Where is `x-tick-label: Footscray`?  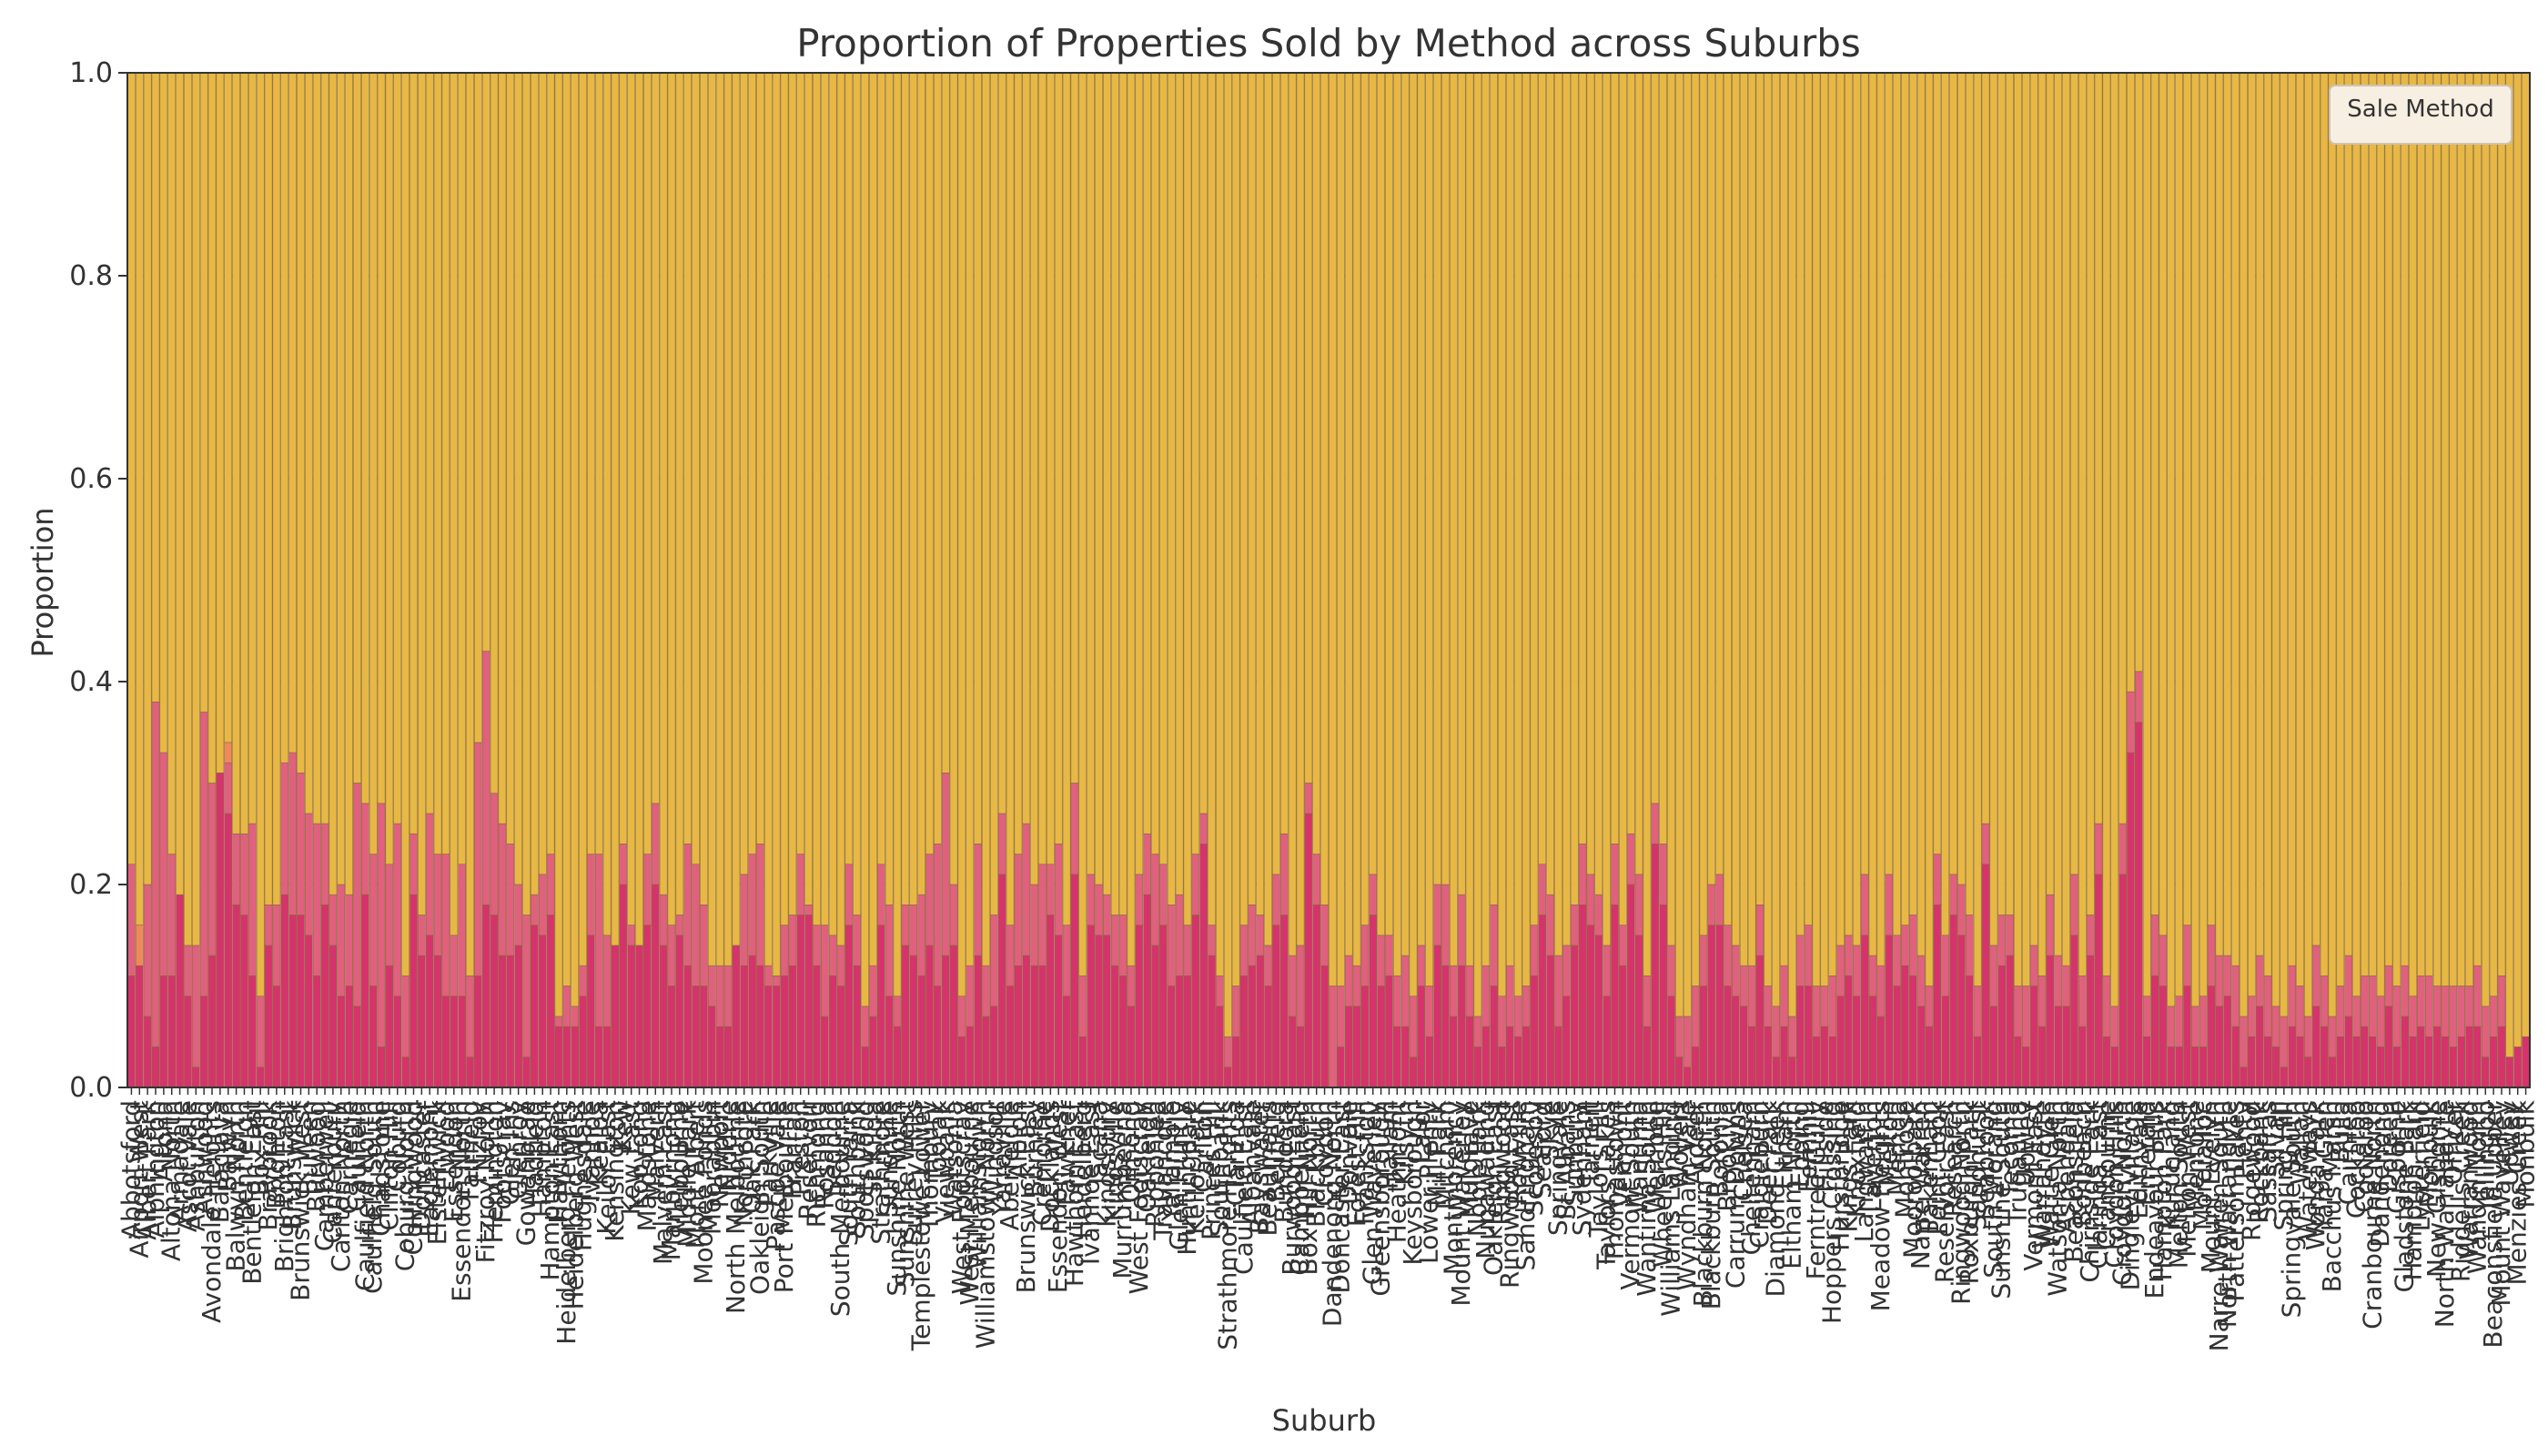
x-tick-label: Footscray is located at coordinates (502, 1162).